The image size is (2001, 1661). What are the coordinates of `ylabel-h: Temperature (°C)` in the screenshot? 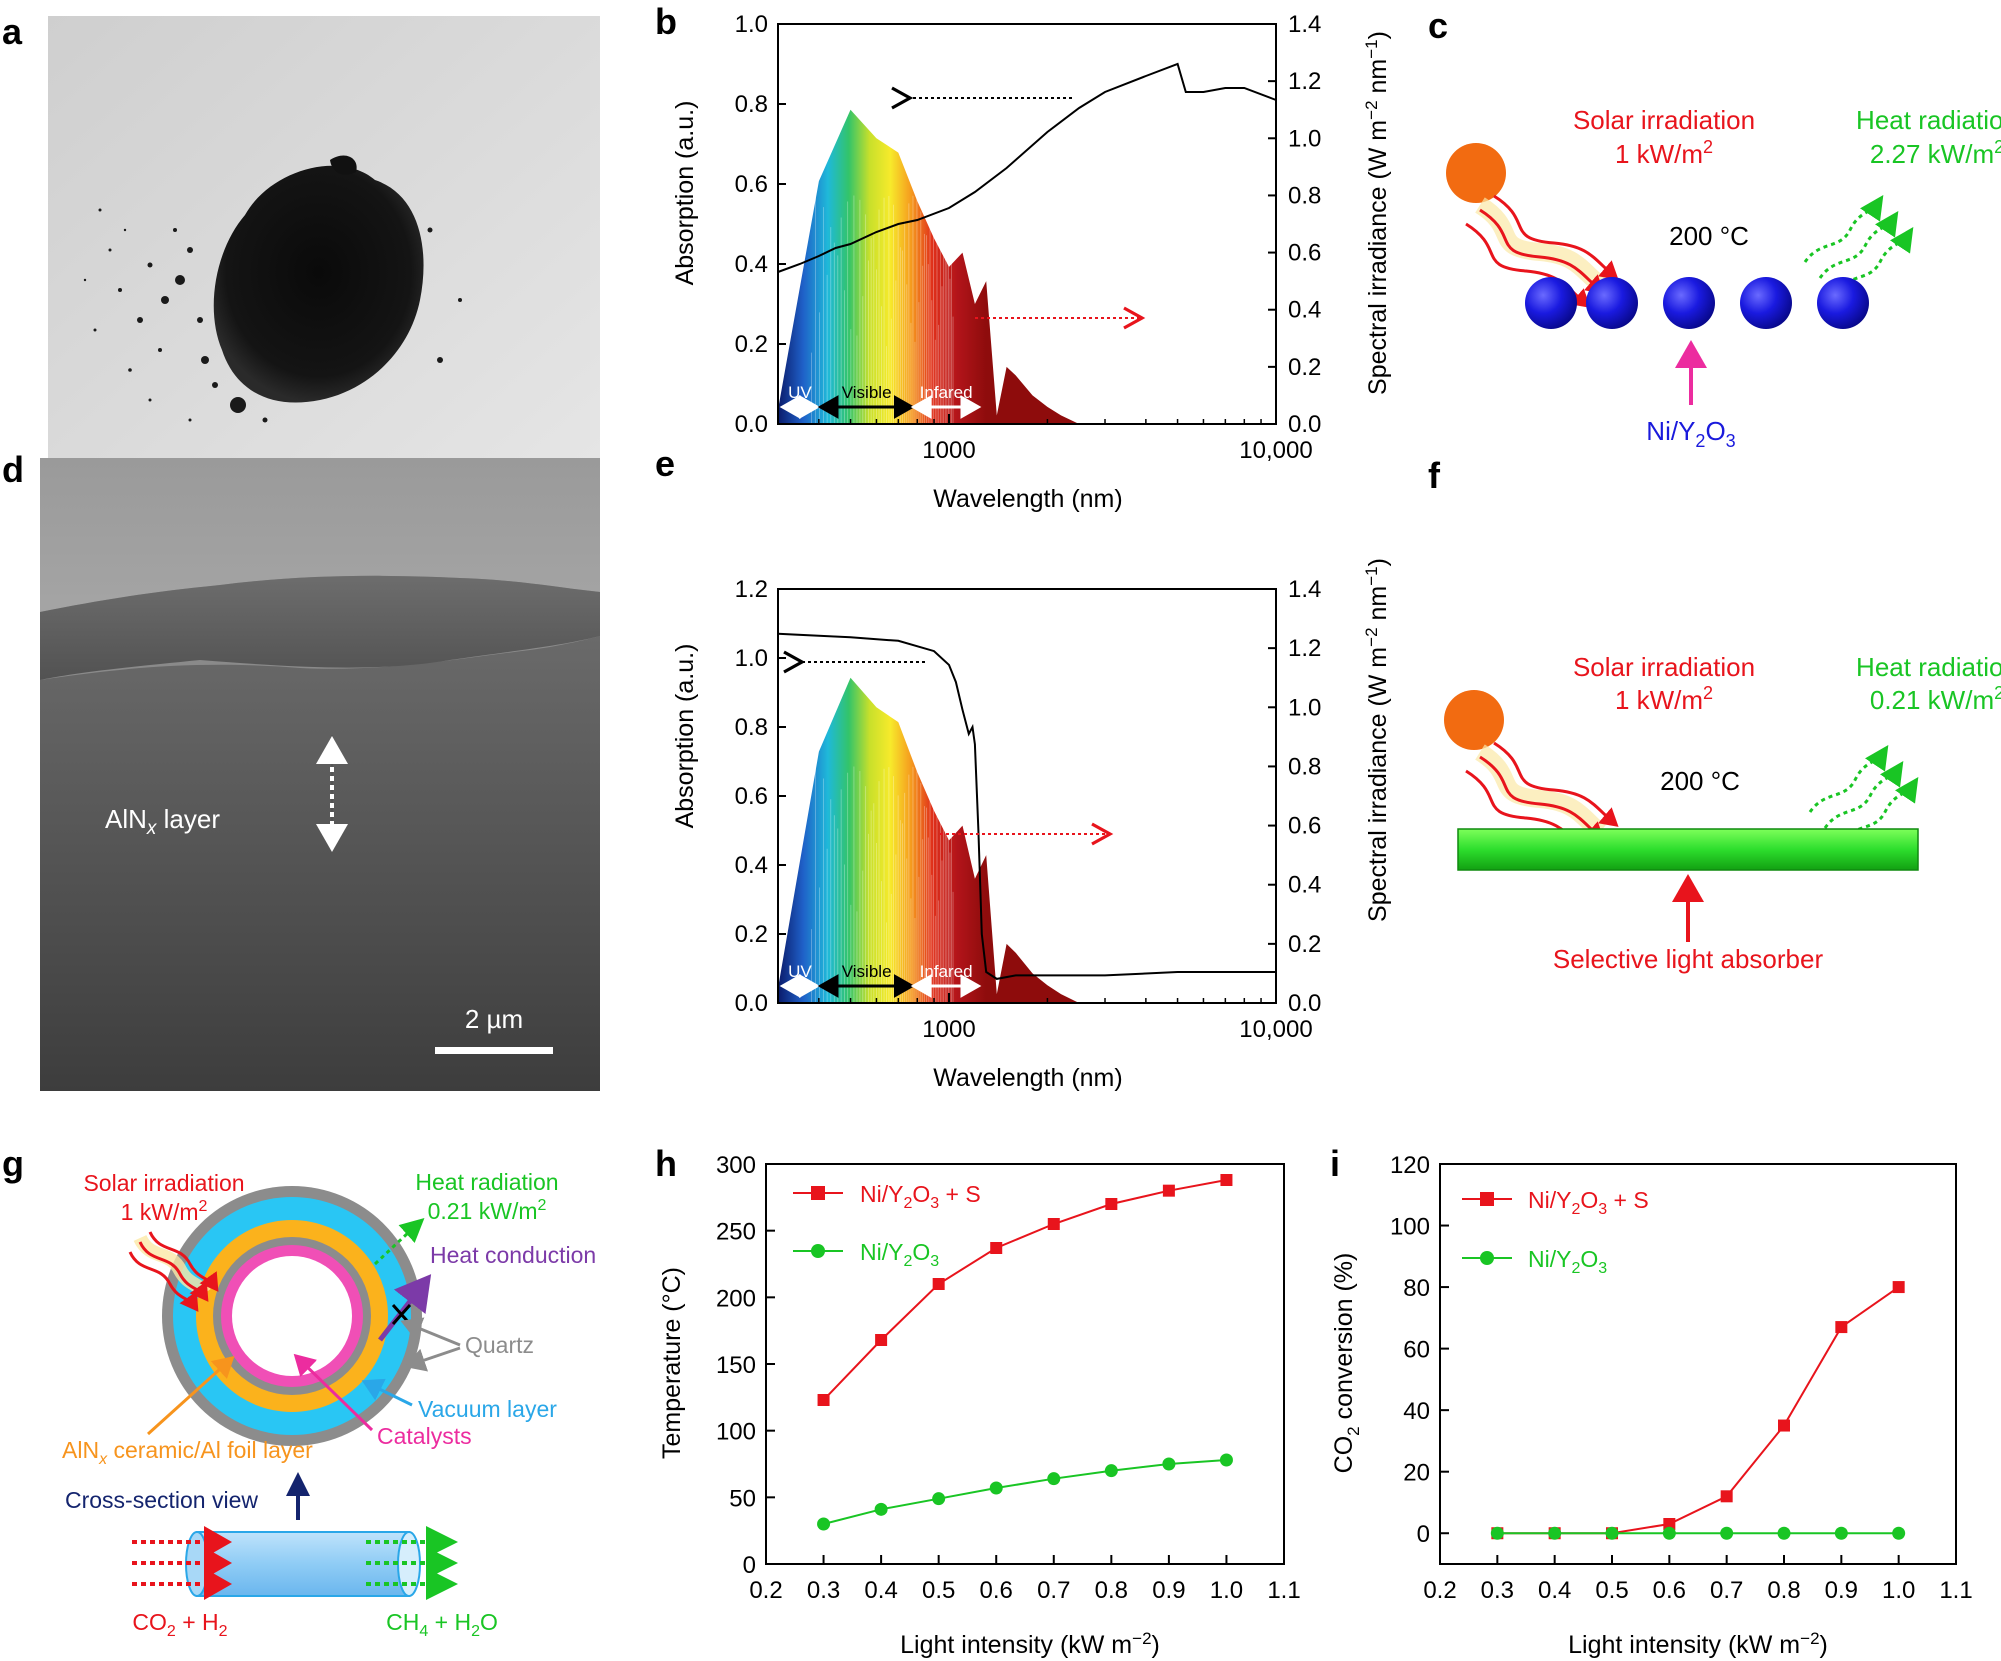 It's located at (672, 1363).